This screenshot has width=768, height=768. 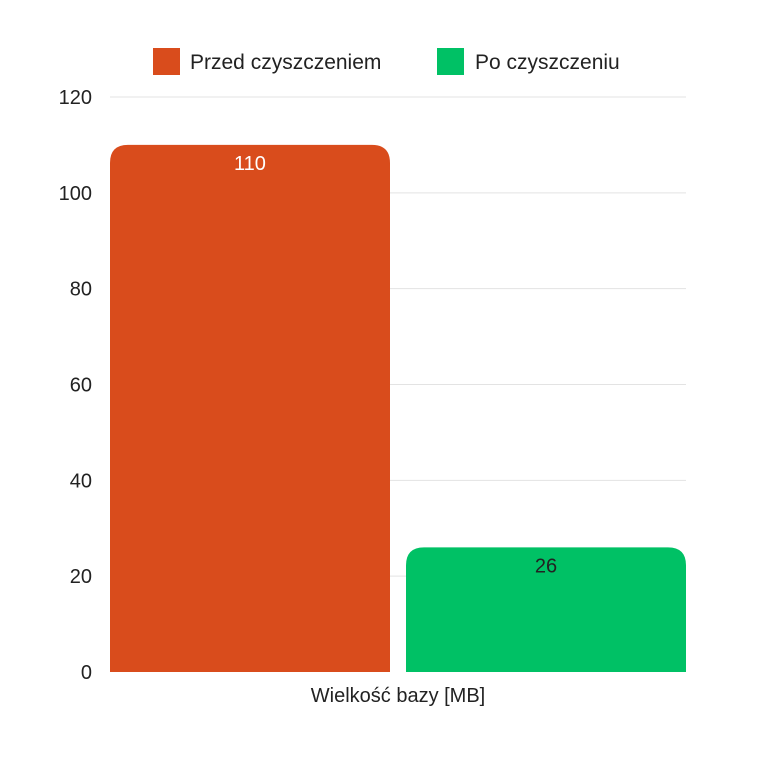 What do you see at coordinates (81, 386) in the screenshot?
I see `y-tick-label: 60` at bounding box center [81, 386].